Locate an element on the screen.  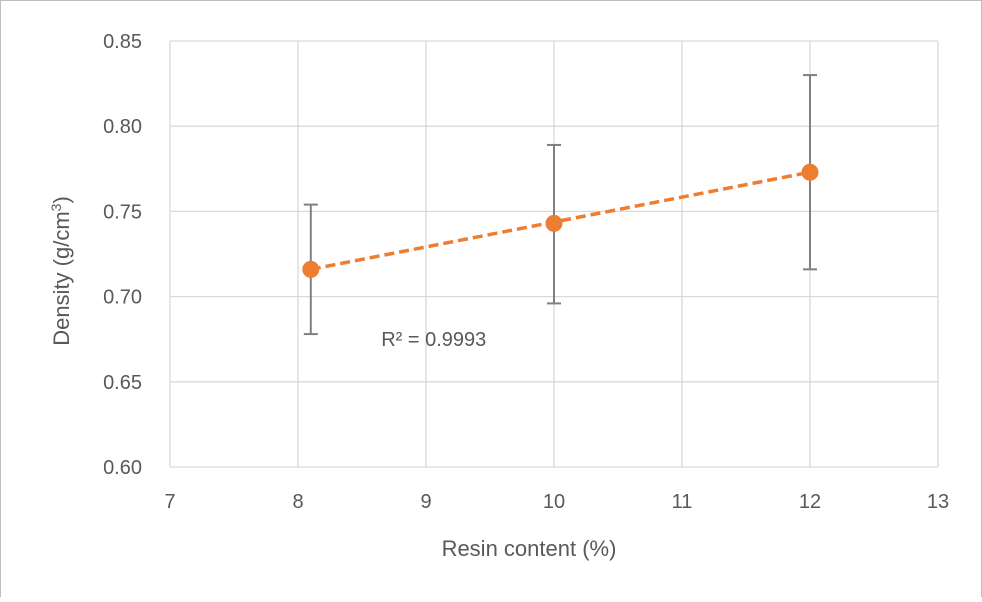
x-tick-label: 11 is located at coordinates (682, 502).